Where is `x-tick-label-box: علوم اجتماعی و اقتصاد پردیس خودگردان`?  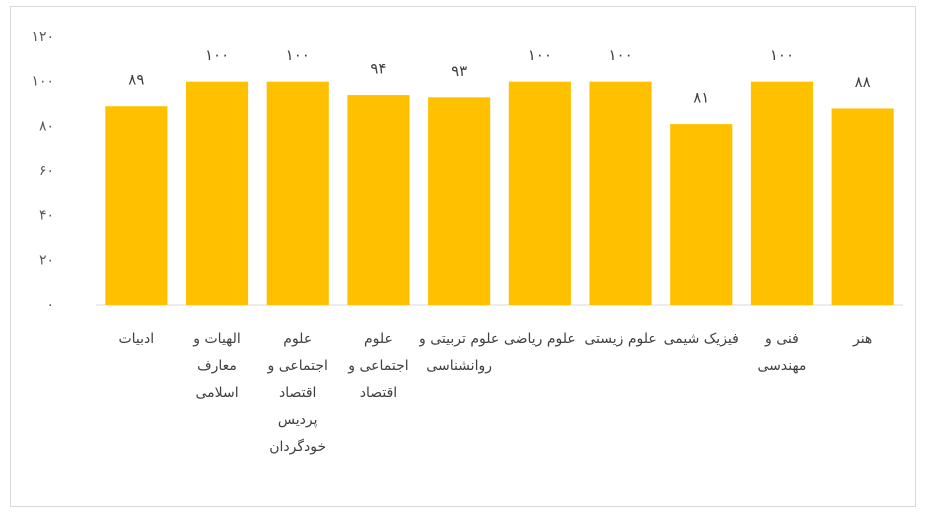 x-tick-label-box: علوم اجتماعی و اقتصاد پردیس خودگردان is located at coordinates (297, 393).